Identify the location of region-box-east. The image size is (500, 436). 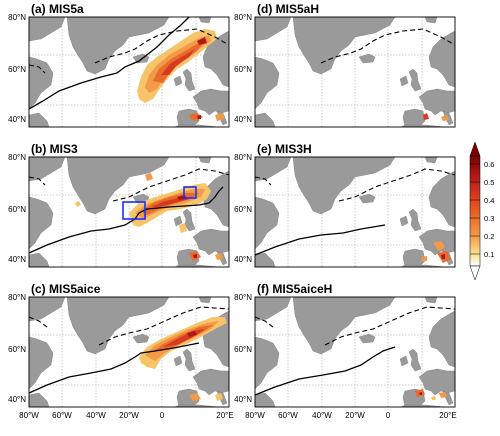
(190, 192).